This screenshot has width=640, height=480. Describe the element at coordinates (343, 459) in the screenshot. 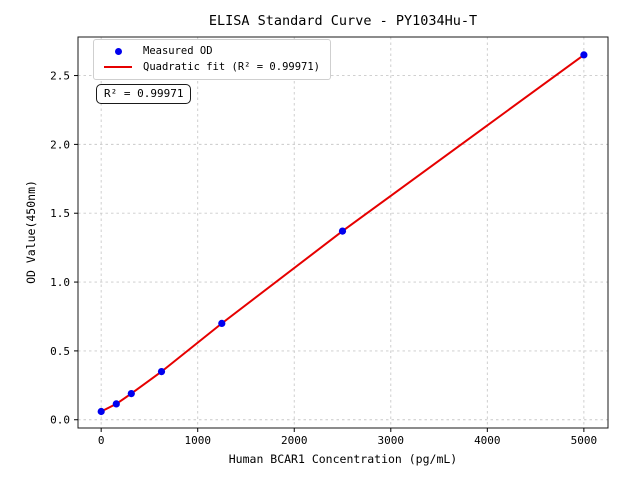

I see `x-axis-label: Human BCAR1 Concentration (pg/mL)` at that location.